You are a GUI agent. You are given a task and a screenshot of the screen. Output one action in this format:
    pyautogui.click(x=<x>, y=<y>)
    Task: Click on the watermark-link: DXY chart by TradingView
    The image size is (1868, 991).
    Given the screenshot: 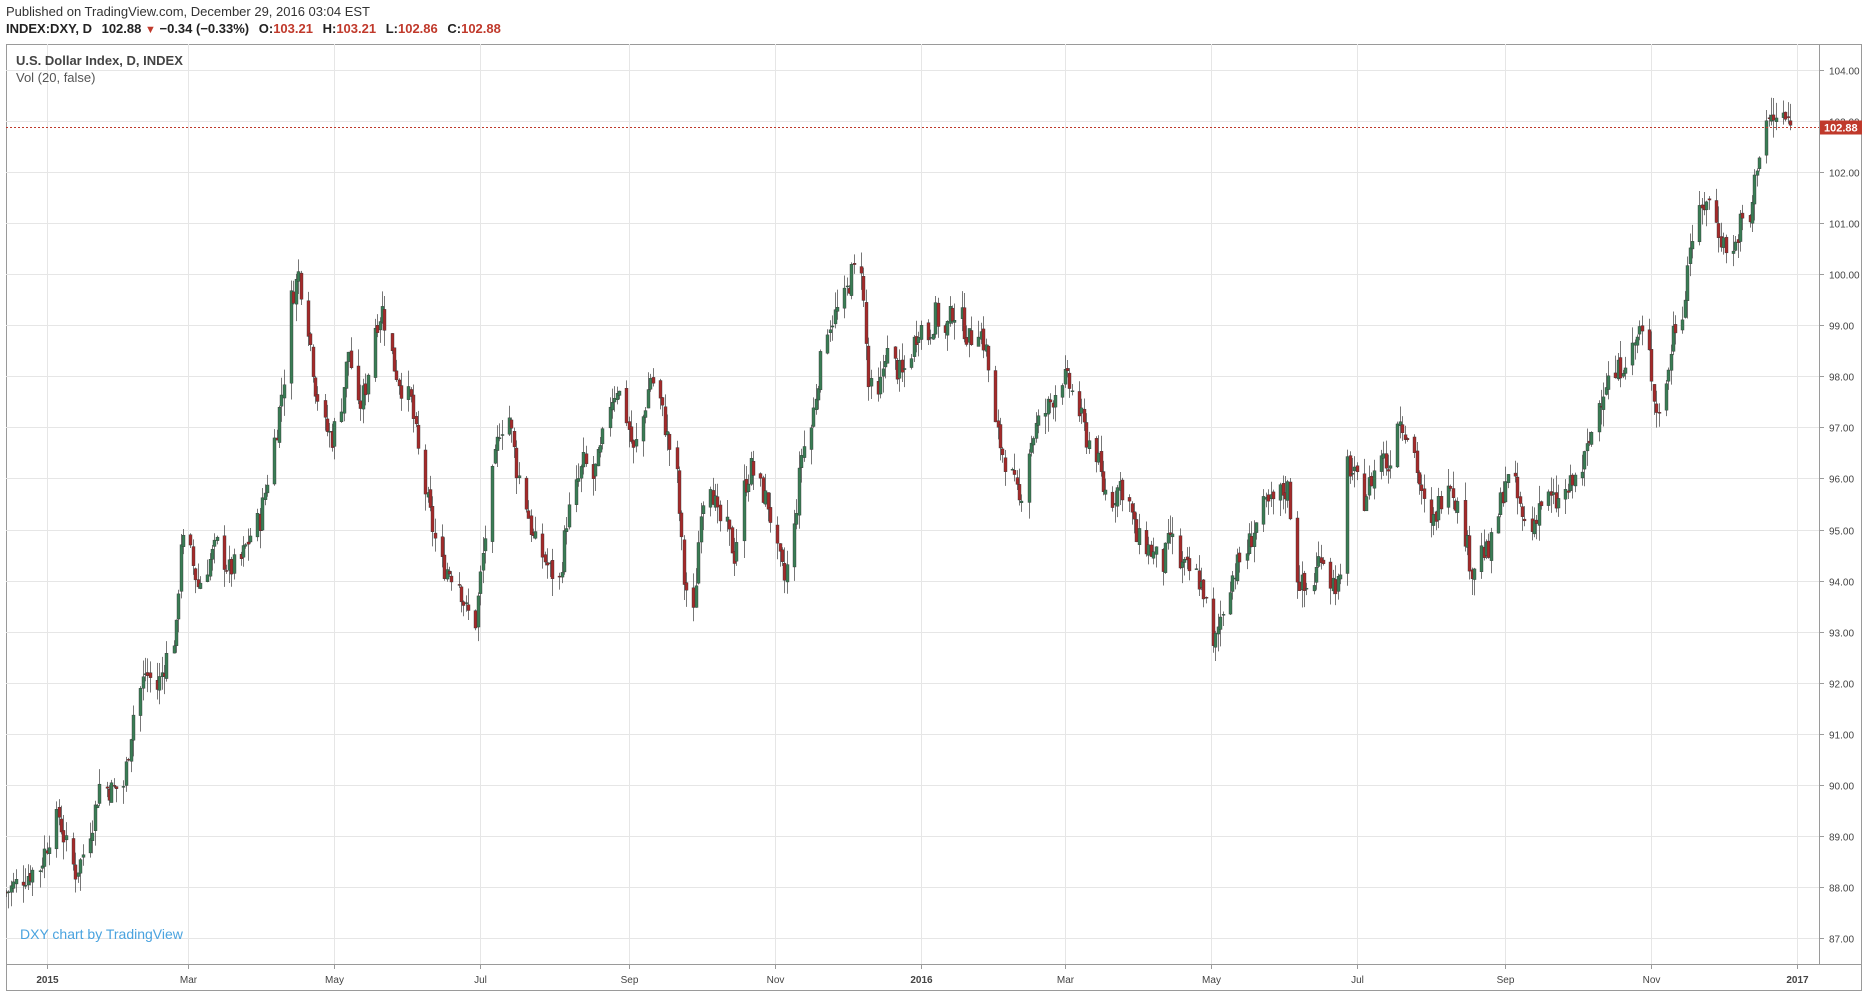 What is the action you would take?
    pyautogui.click(x=102, y=934)
    